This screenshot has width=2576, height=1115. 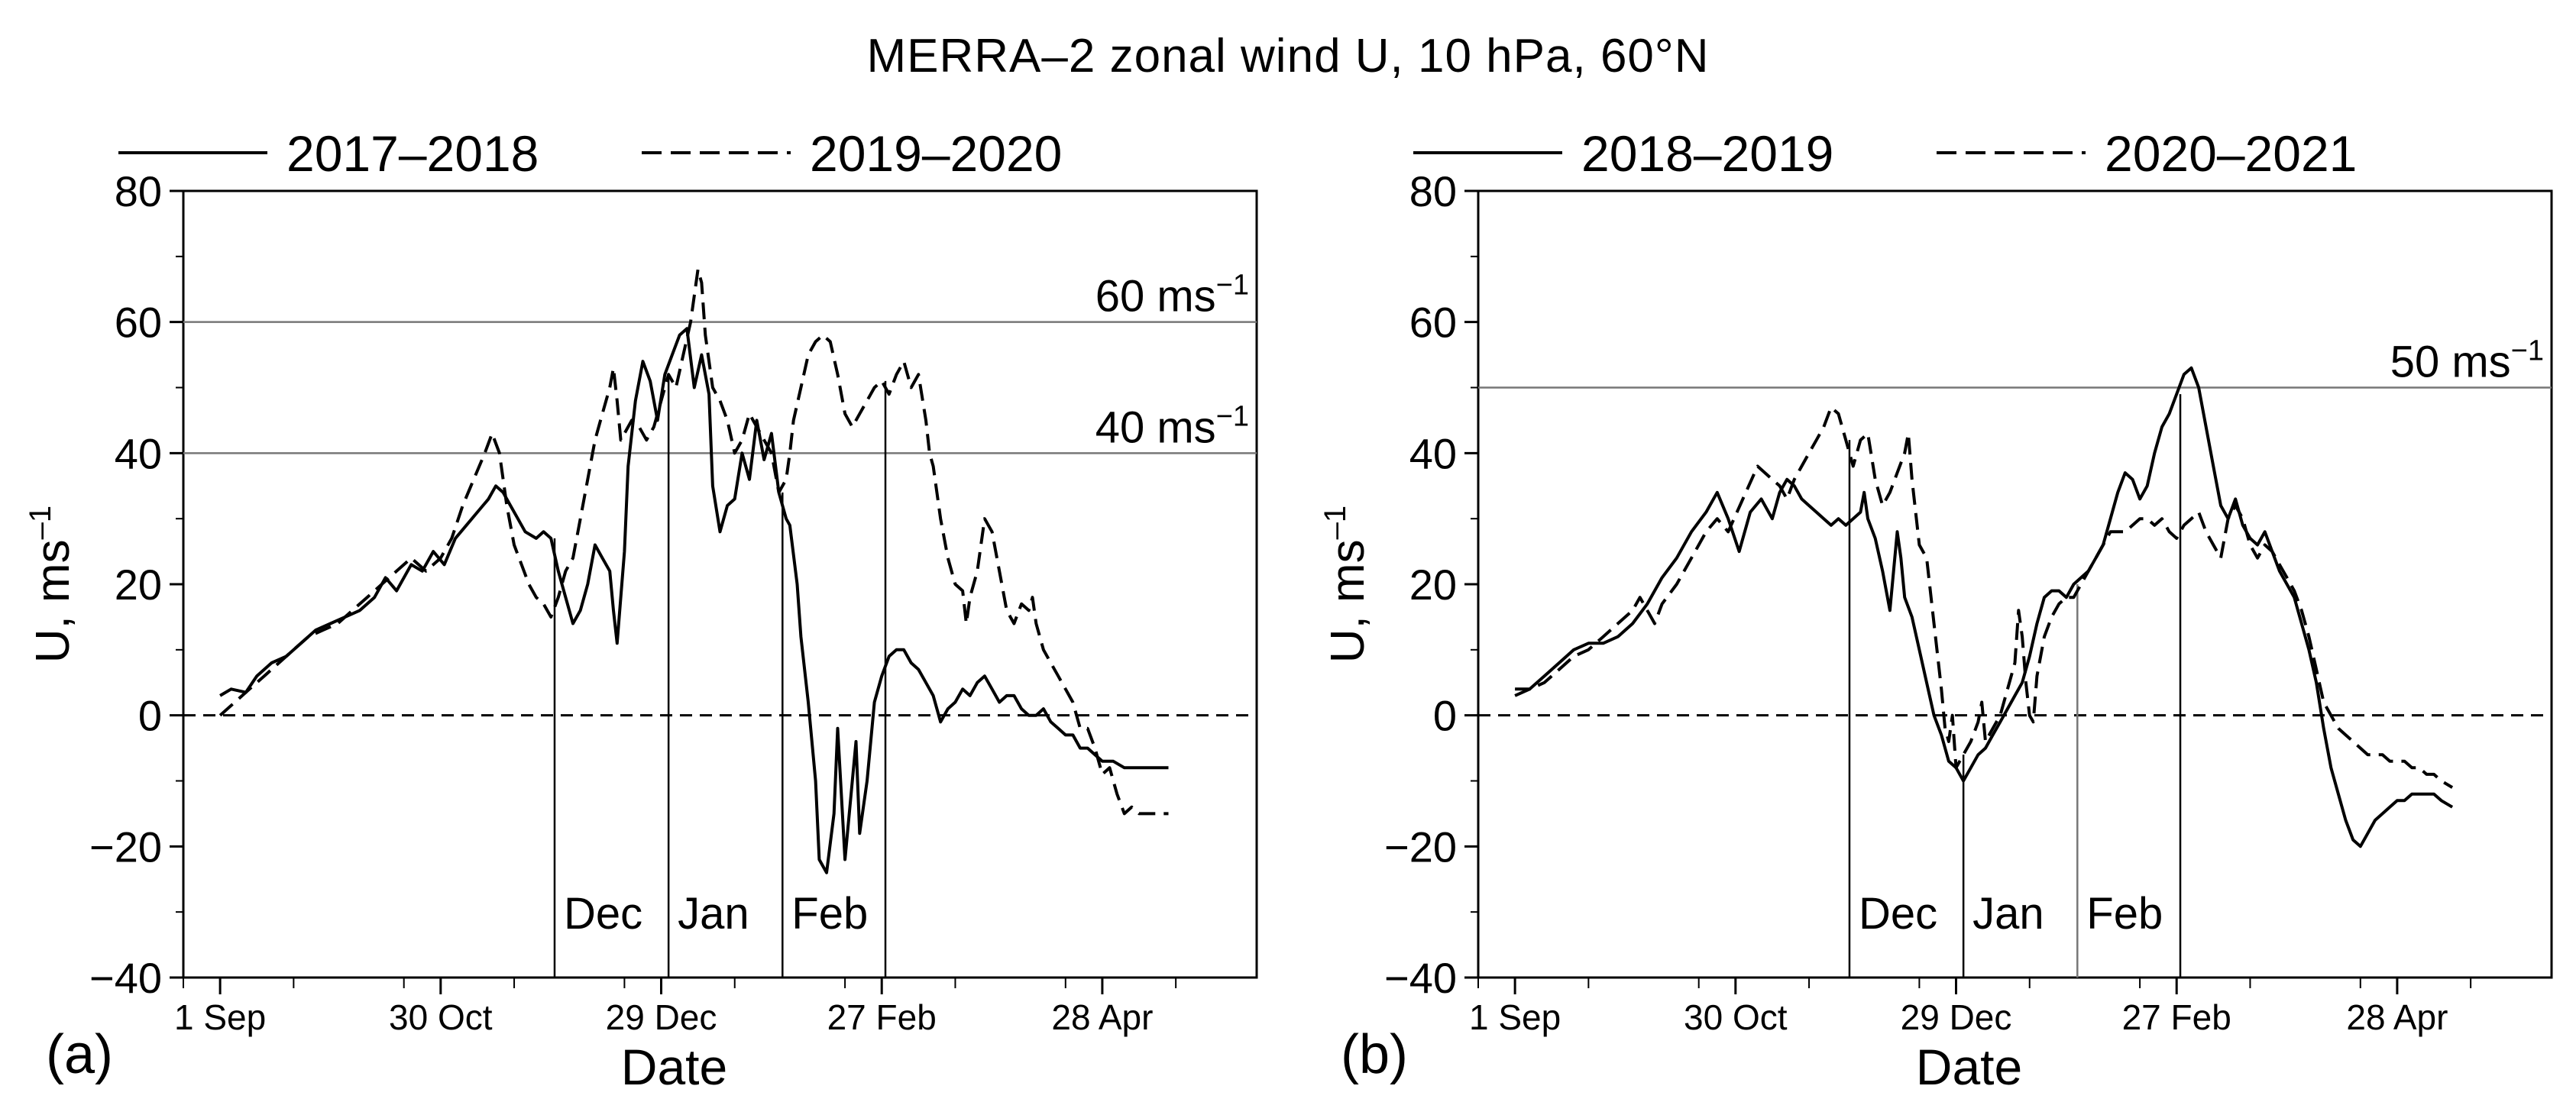 What do you see at coordinates (2527, 351) in the screenshot?
I see `chart-b-ref-label-sup-50: −1` at bounding box center [2527, 351].